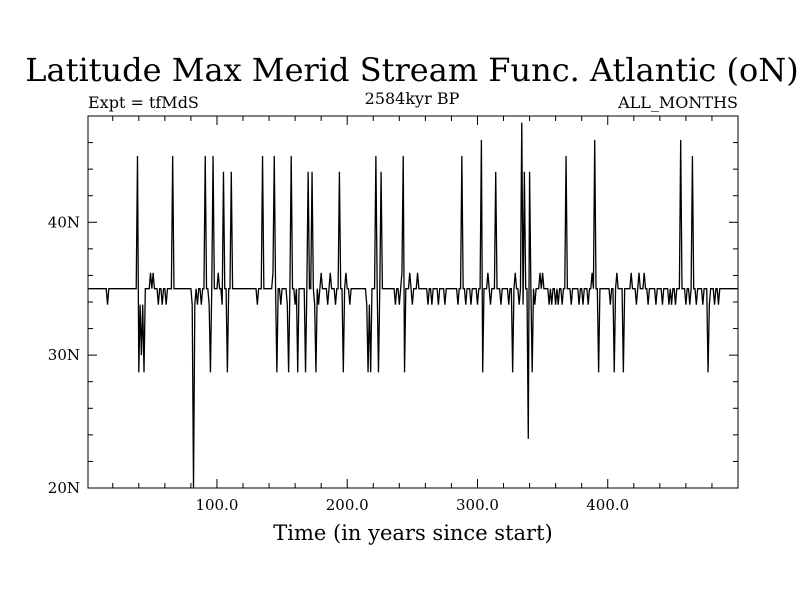 Image resolution: width=800 pixels, height=600 pixels. I want to click on x-axis-label: Time (in years since start), so click(412, 533).